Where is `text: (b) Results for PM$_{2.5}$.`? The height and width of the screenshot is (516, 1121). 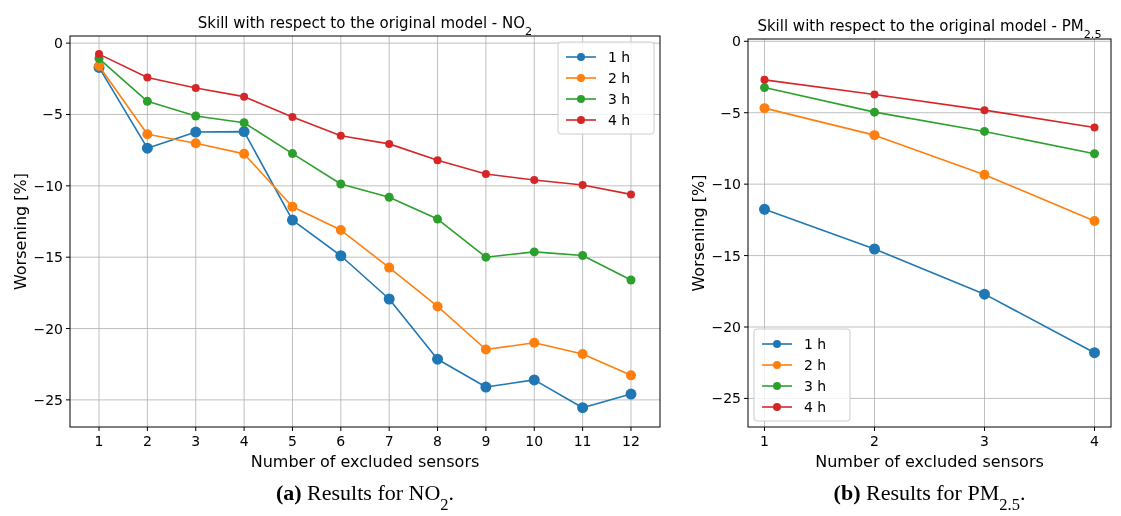 text: (b) Results for PM$_{2.5}$. is located at coordinates (929, 497).